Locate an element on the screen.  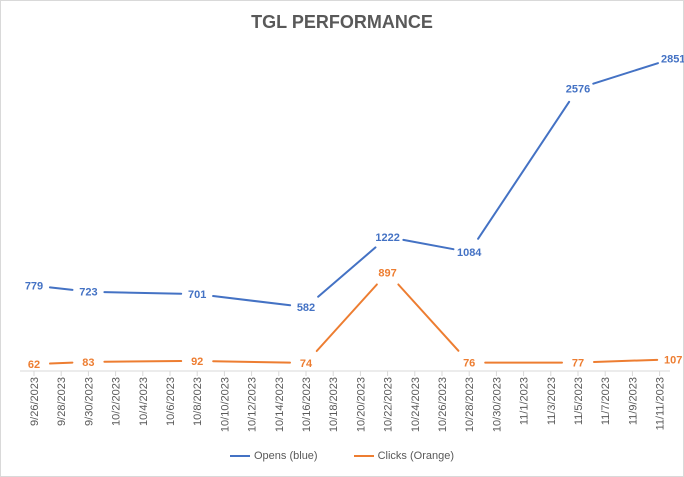
x-tick-label: 10/26/2023 is located at coordinates (443, 404).